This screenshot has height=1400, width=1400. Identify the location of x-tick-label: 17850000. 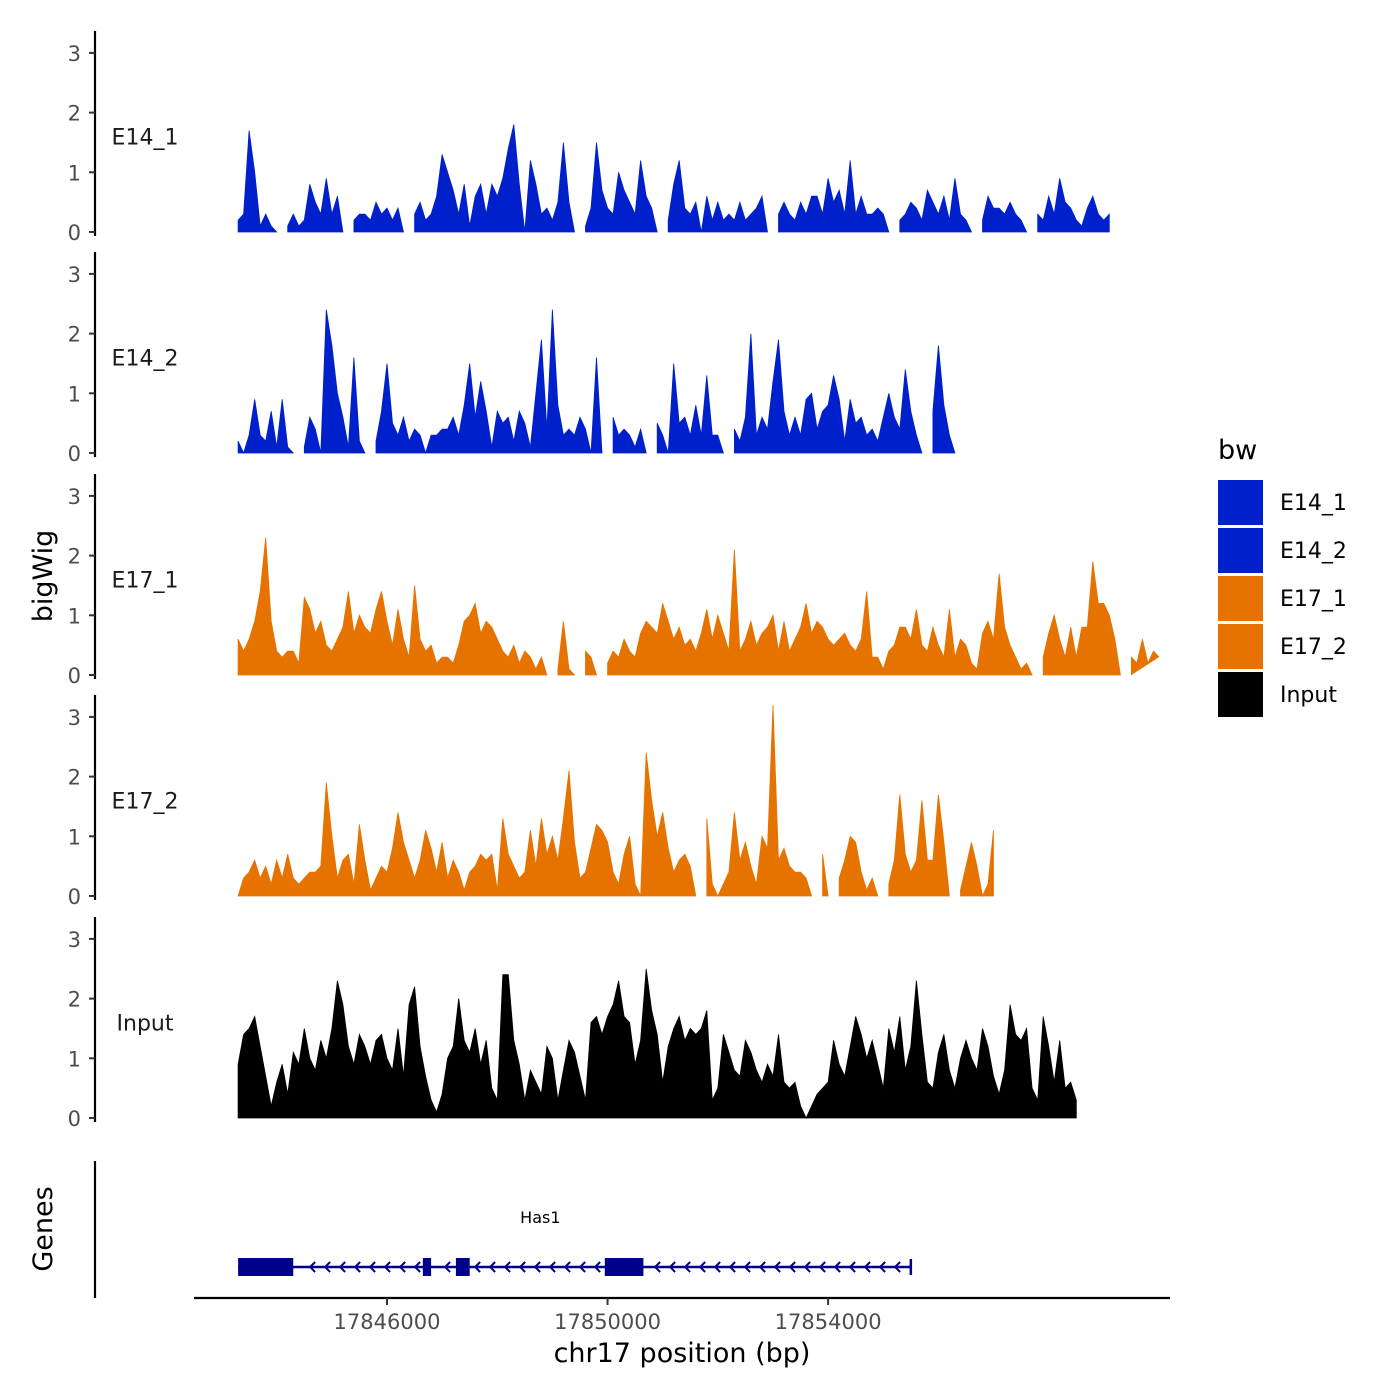
(607, 1322).